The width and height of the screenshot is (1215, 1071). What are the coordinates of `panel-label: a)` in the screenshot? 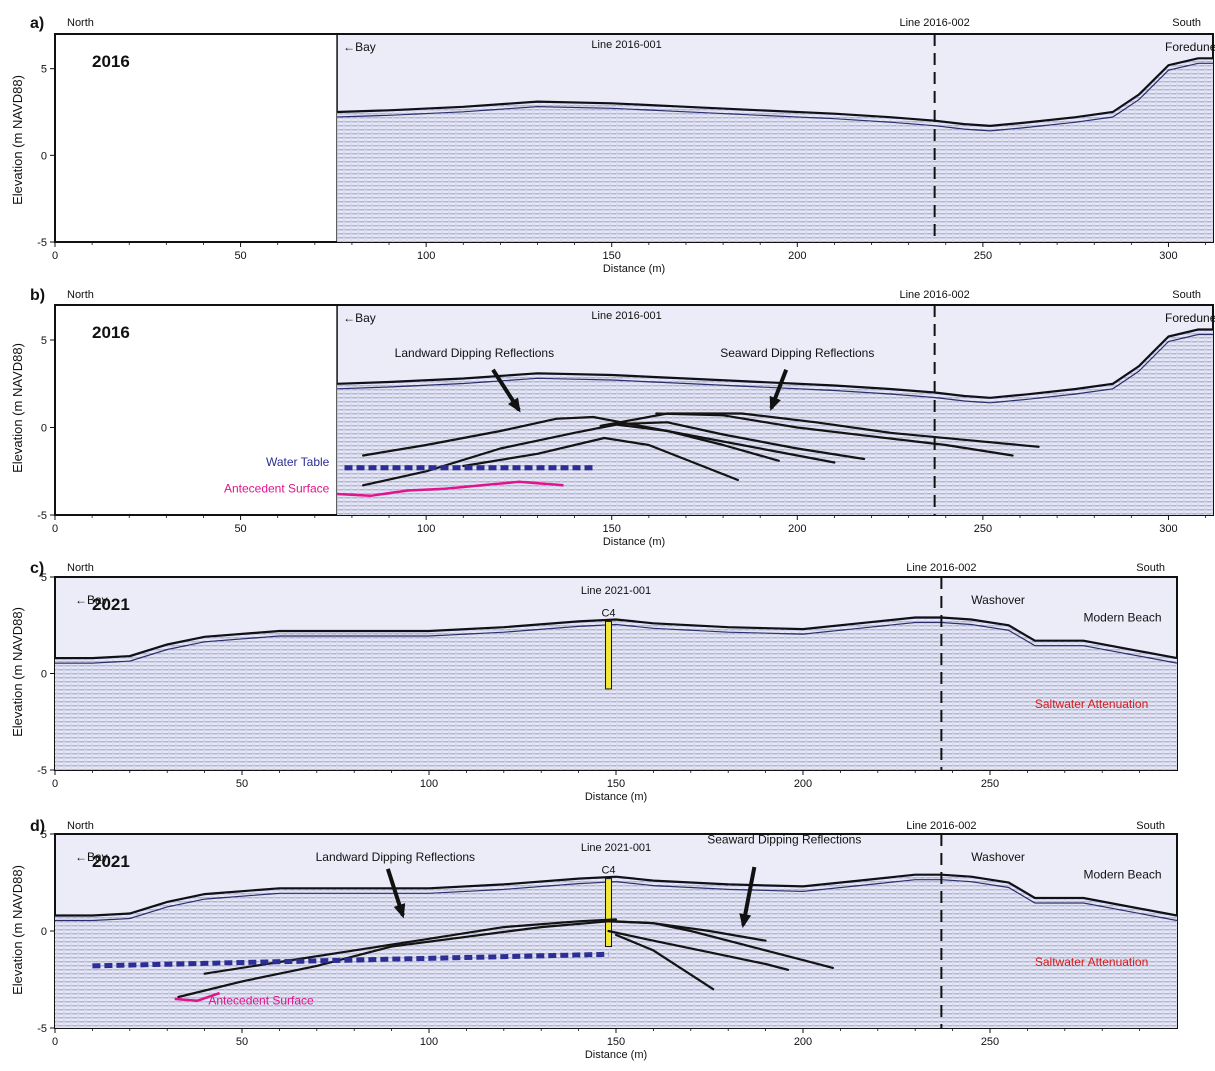 It's located at (37, 23).